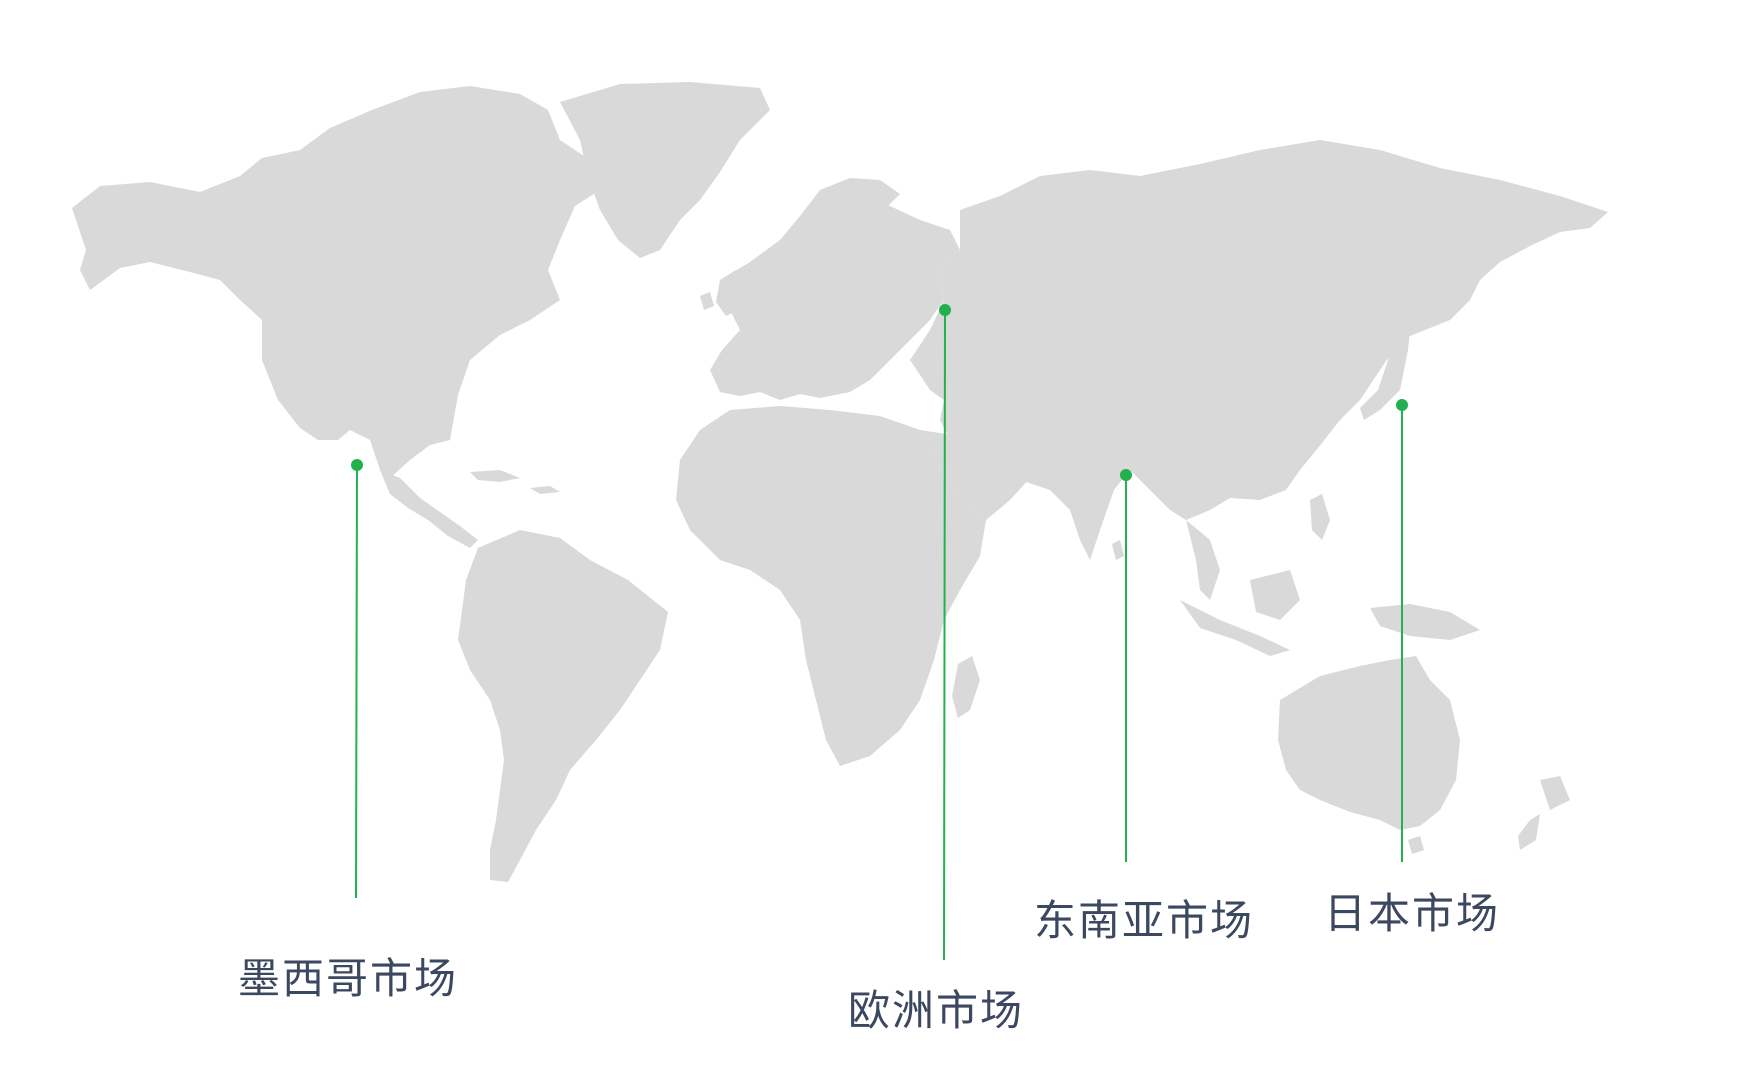 The height and width of the screenshot is (1085, 1764). Describe the element at coordinates (945, 310) in the screenshot. I see `europe-marker-dot` at that location.